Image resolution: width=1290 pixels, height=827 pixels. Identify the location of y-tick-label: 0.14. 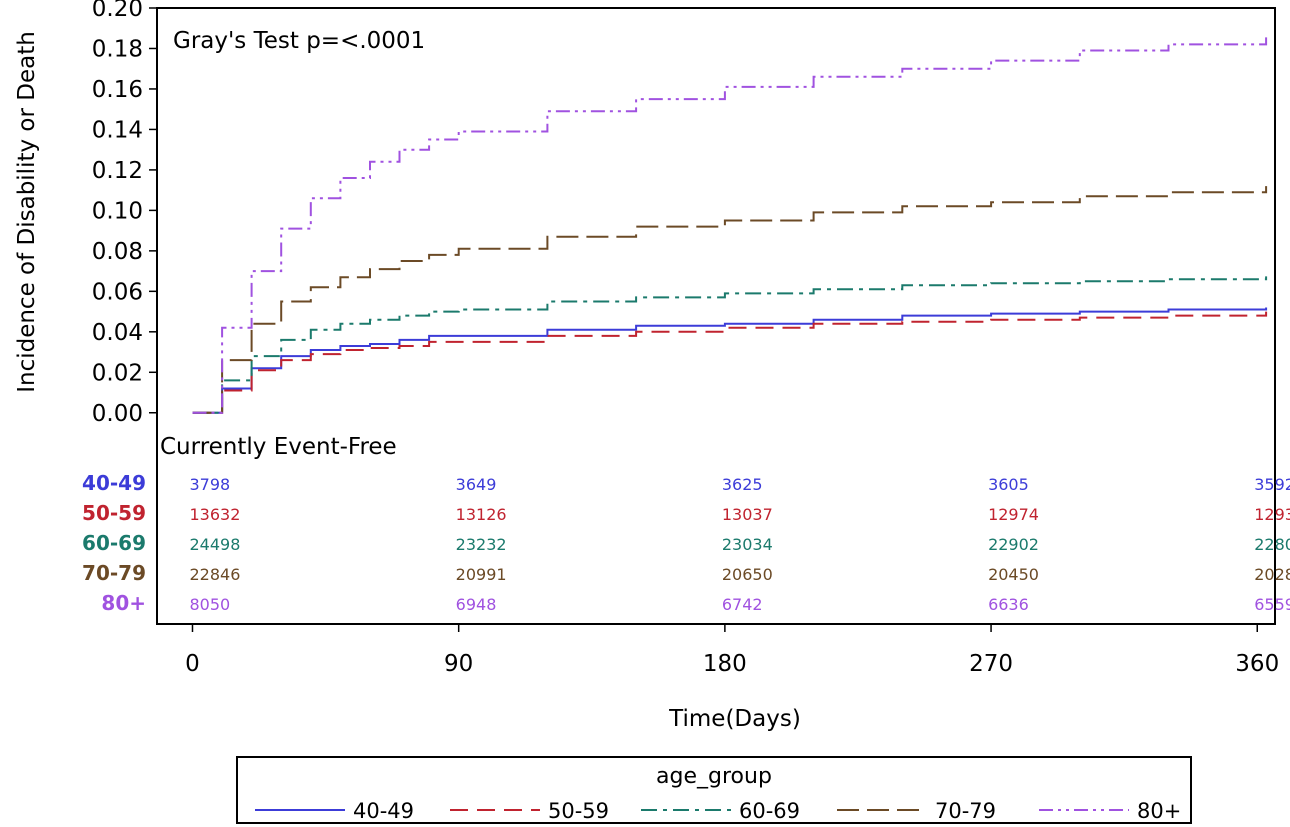
(117, 130).